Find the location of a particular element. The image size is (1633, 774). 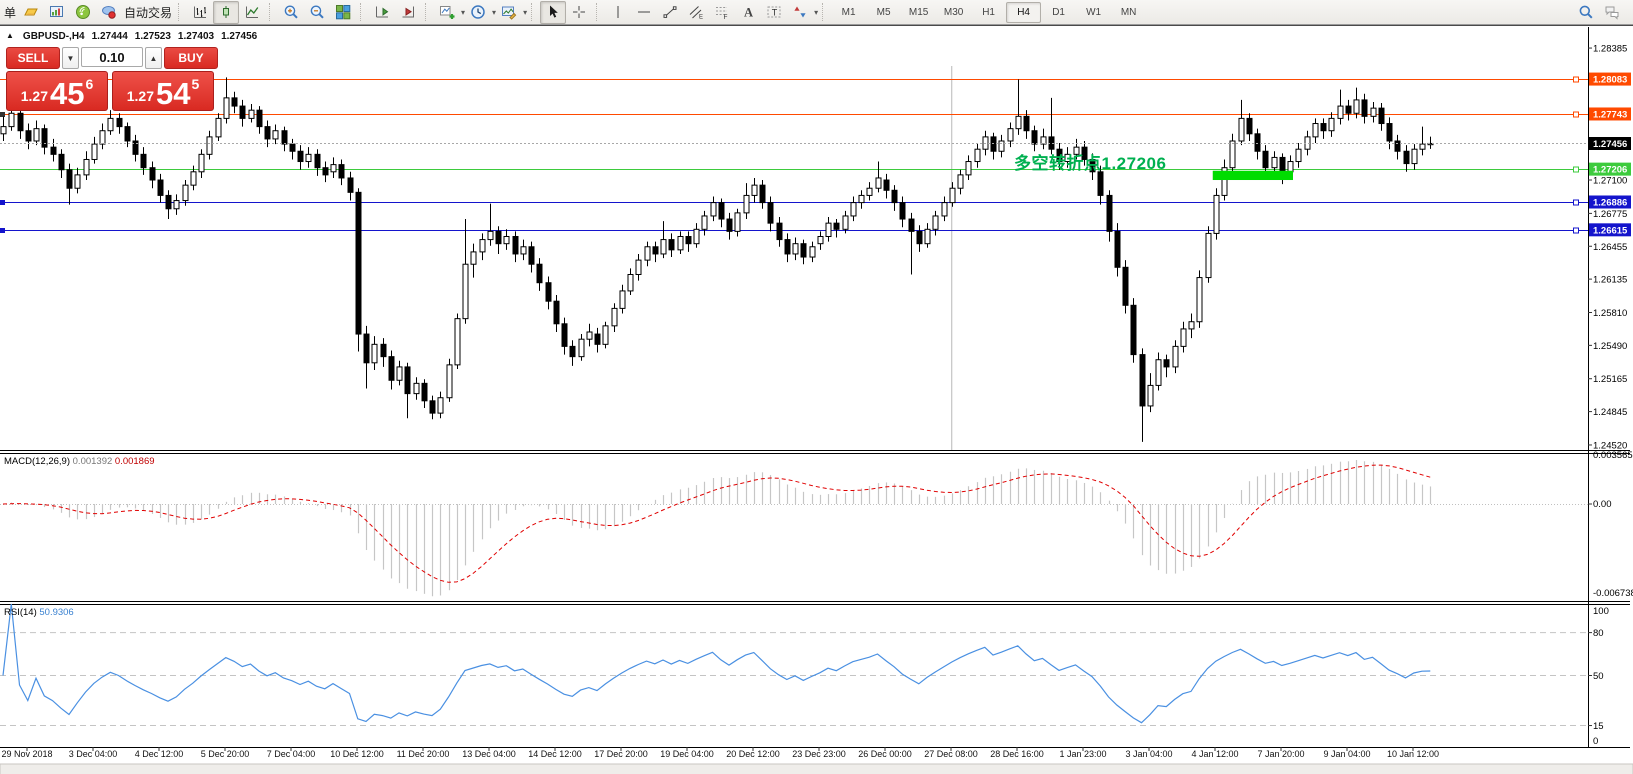

zoom-out-button is located at coordinates (317, 12).